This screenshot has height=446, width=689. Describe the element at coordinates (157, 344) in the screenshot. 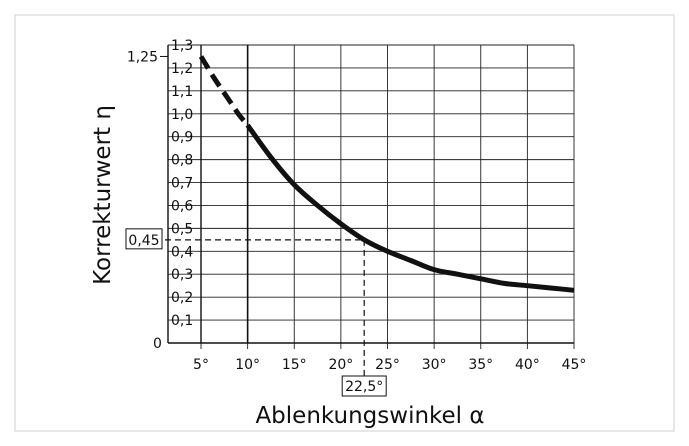

I see `y-tick-label: 0` at that location.